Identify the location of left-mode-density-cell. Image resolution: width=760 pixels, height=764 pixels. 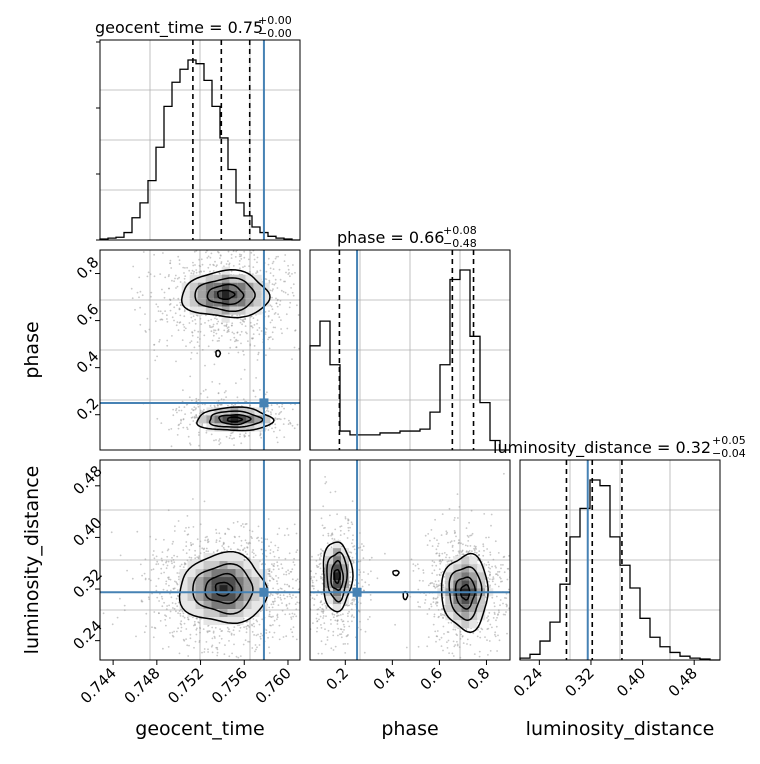
(329, 576).